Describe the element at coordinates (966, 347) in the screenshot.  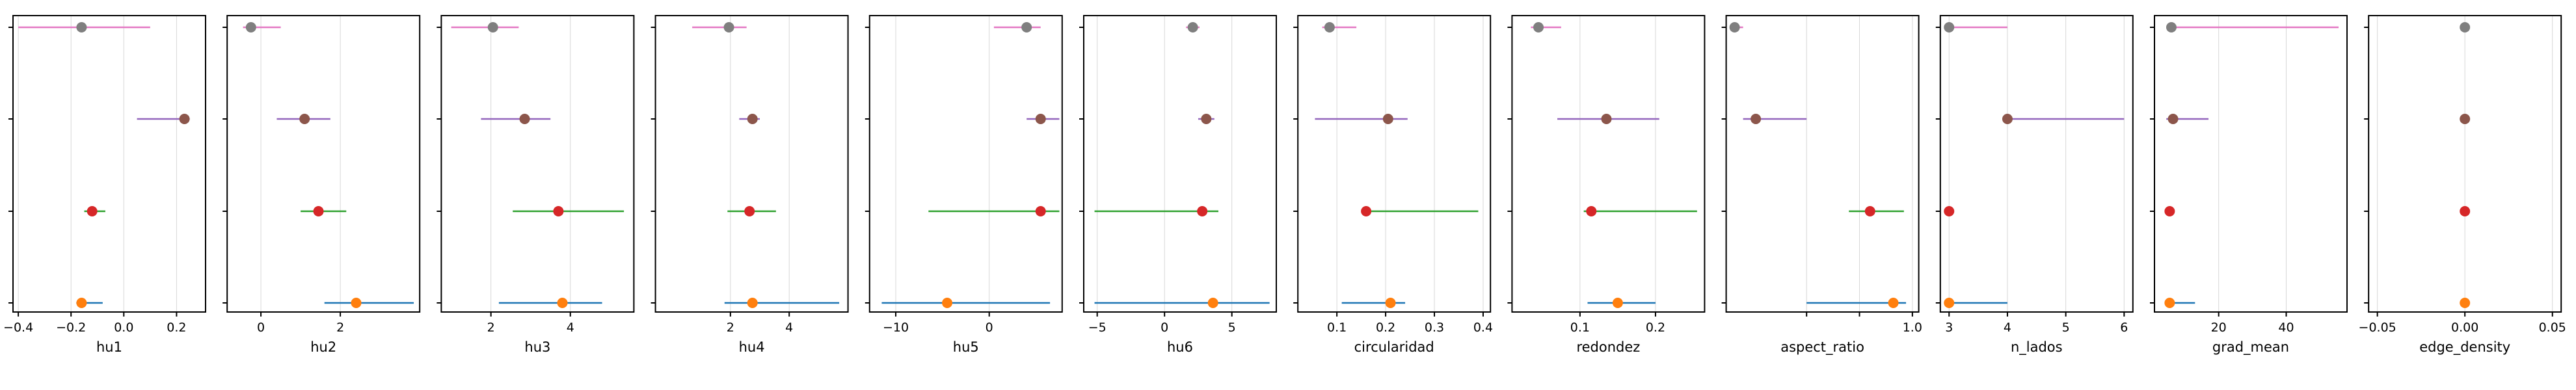
I see `x-axis-label: hu5` at that location.